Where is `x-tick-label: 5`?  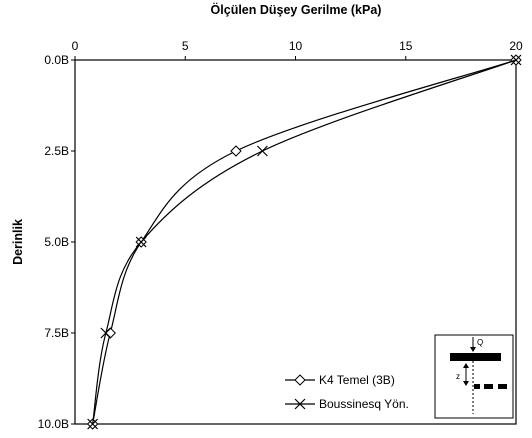 x-tick-label: 5 is located at coordinates (185, 46).